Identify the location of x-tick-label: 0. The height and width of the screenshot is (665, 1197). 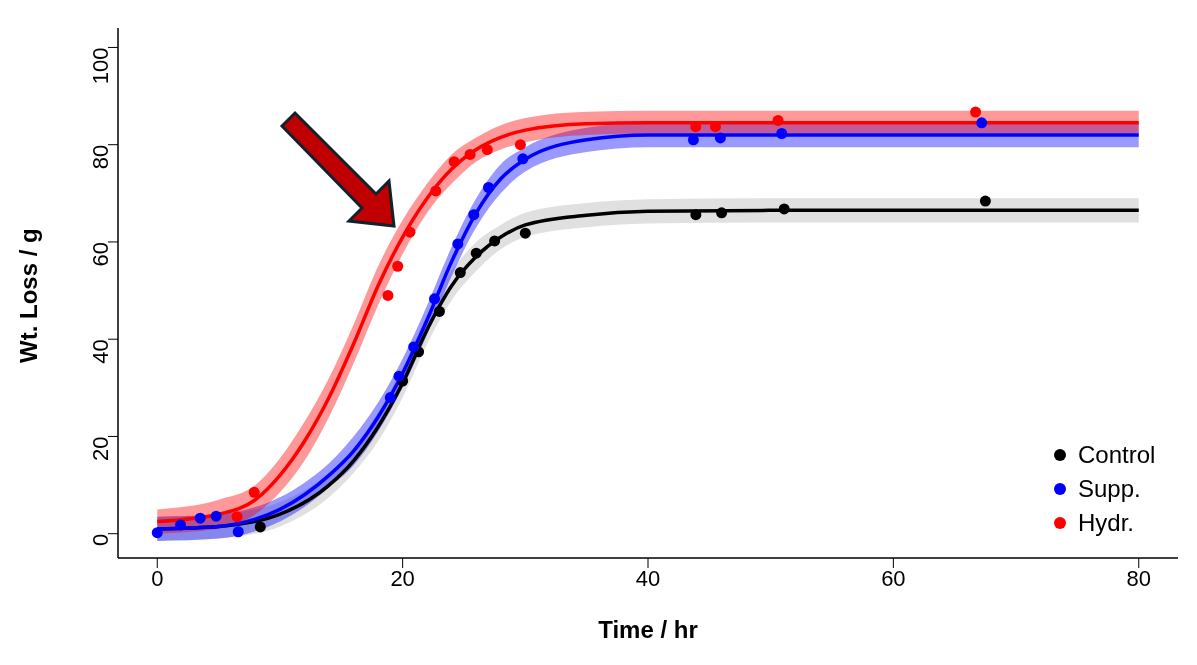
(157, 578).